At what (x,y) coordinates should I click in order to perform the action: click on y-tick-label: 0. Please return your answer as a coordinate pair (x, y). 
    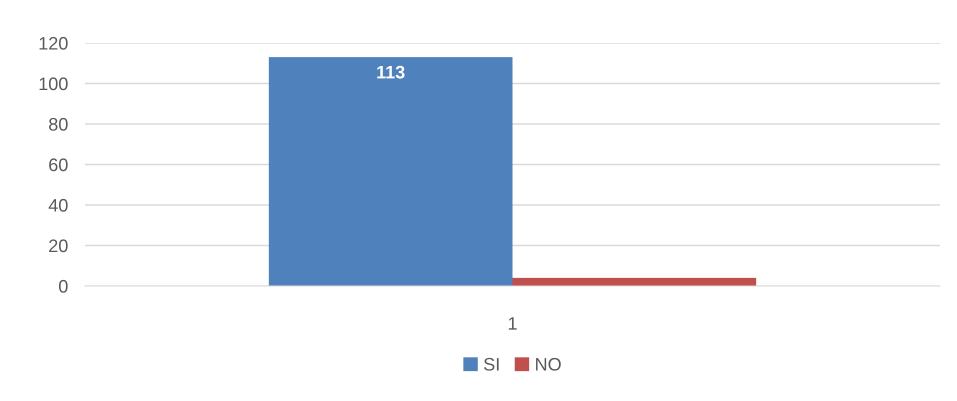
    Looking at the image, I should click on (63, 286).